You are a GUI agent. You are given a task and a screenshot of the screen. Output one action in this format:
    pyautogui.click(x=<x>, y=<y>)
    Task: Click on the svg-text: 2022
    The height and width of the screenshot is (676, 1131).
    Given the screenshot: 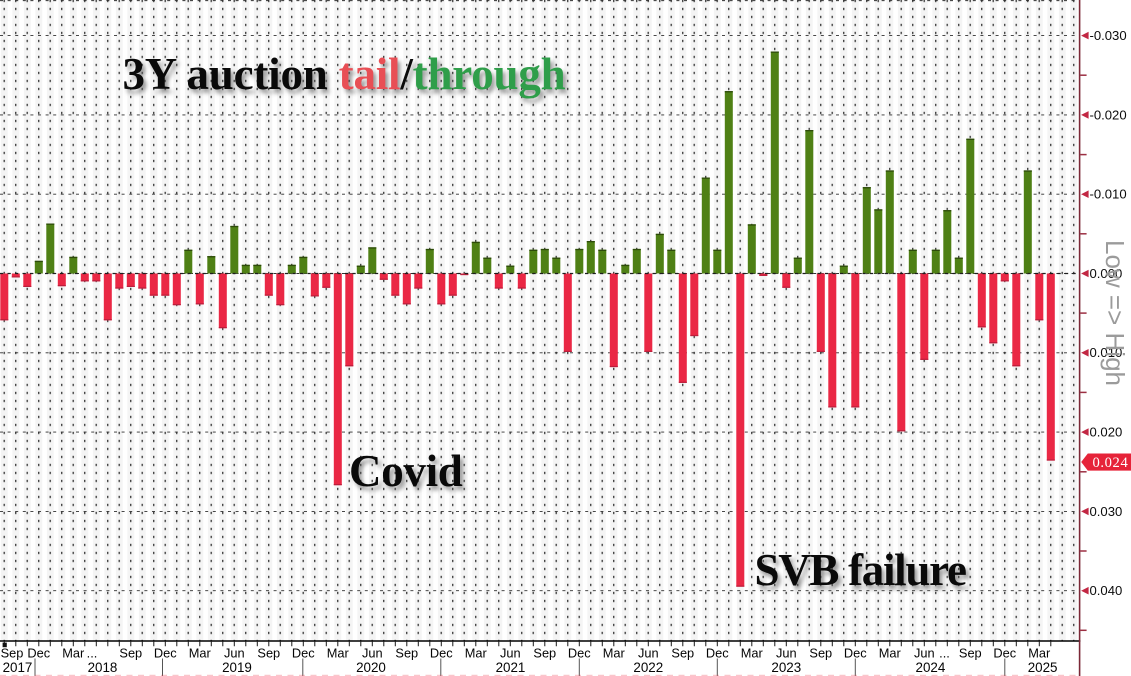 What is the action you would take?
    pyautogui.click(x=648, y=667)
    